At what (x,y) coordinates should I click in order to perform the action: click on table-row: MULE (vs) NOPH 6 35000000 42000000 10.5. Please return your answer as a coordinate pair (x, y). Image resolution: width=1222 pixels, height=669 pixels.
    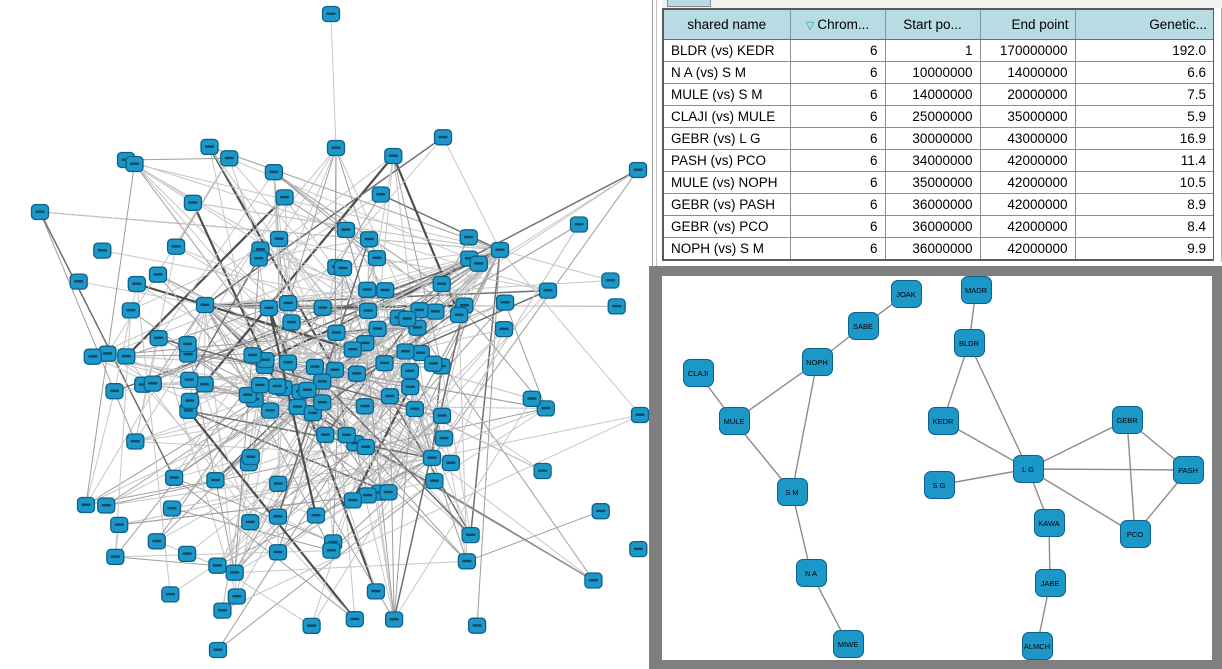
    Looking at the image, I should click on (938, 182).